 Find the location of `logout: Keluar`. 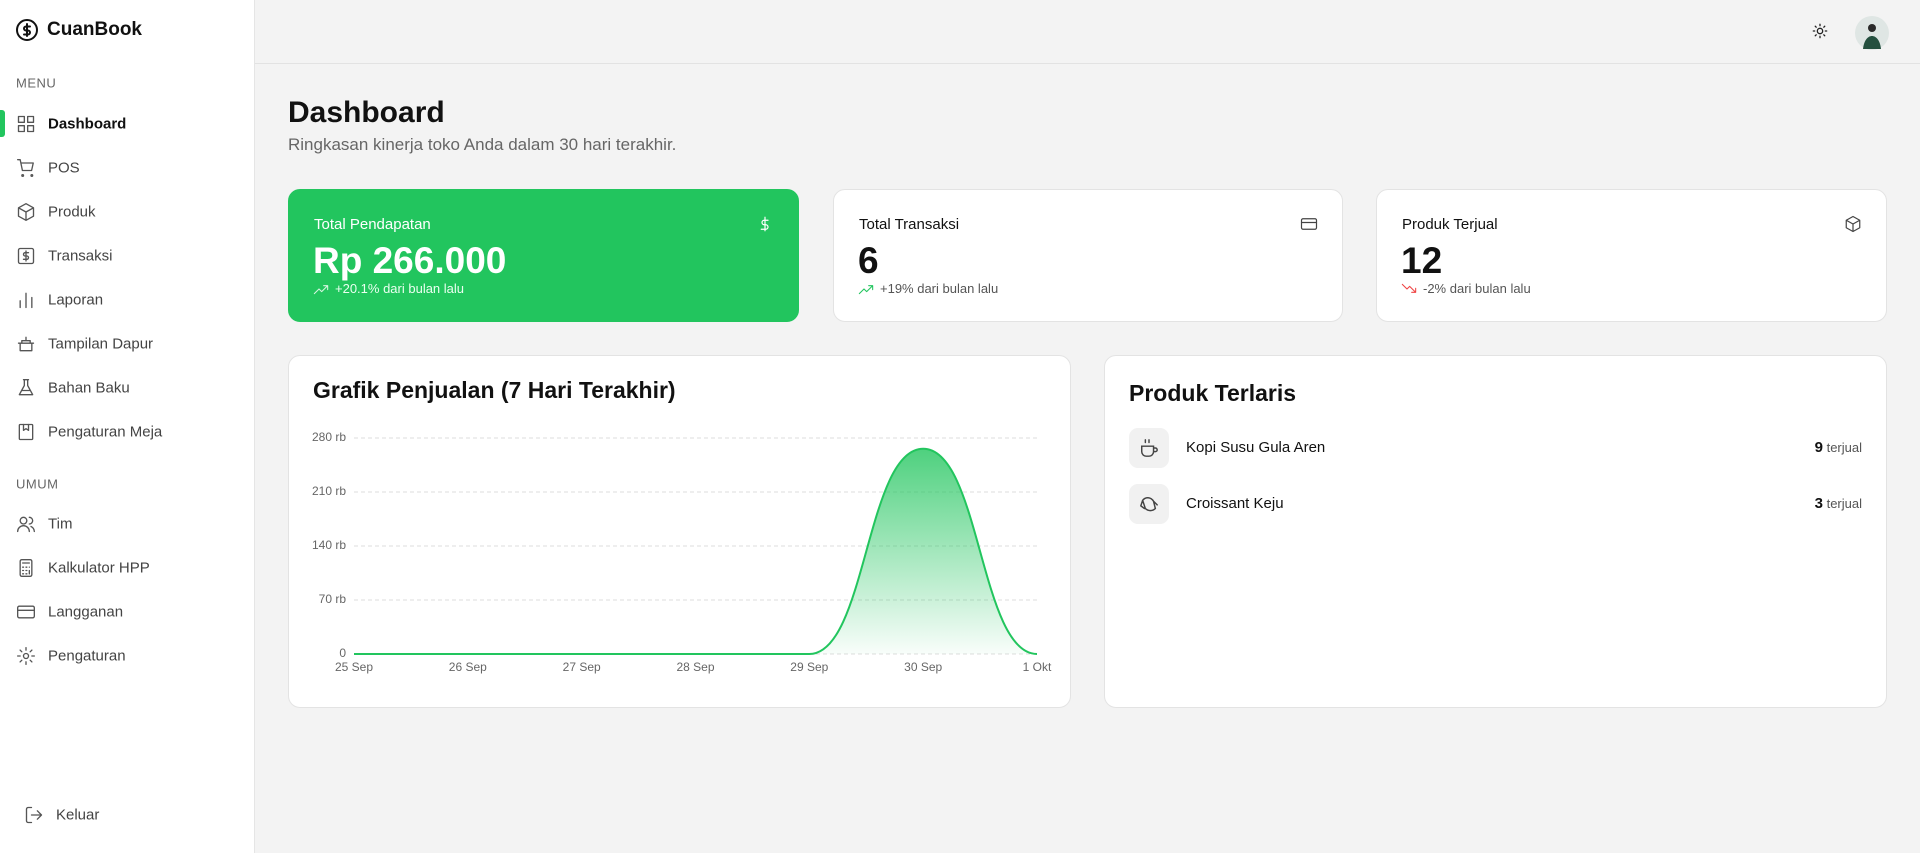

logout: Keluar is located at coordinates (78, 815).